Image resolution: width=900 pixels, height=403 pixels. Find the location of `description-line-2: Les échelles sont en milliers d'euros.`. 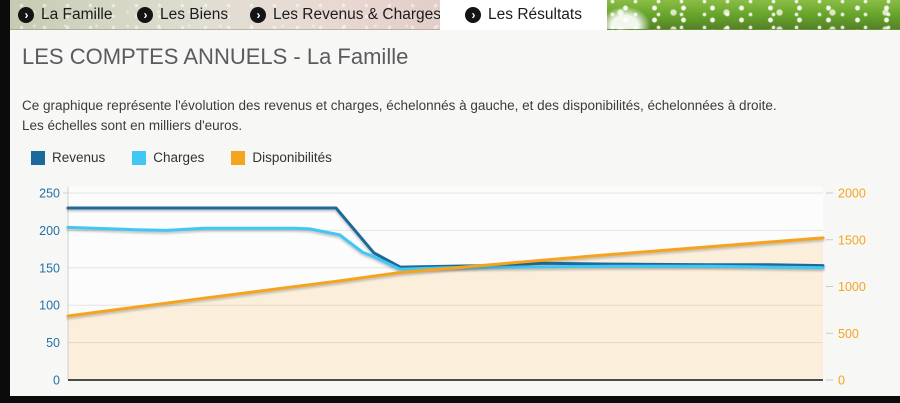

description-line-2: Les échelles sont en milliers d'euros. is located at coordinates (132, 125).